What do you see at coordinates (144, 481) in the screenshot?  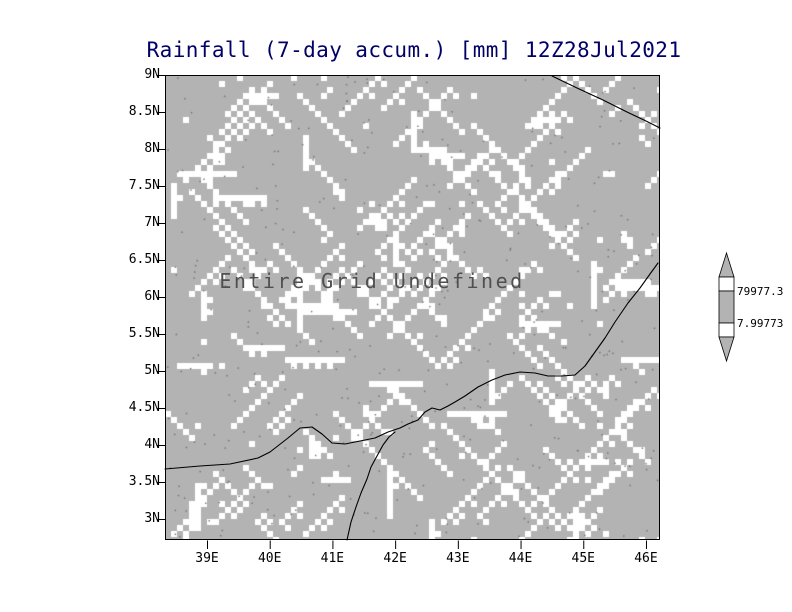 I see `y-axis-label: 3.5N` at bounding box center [144, 481].